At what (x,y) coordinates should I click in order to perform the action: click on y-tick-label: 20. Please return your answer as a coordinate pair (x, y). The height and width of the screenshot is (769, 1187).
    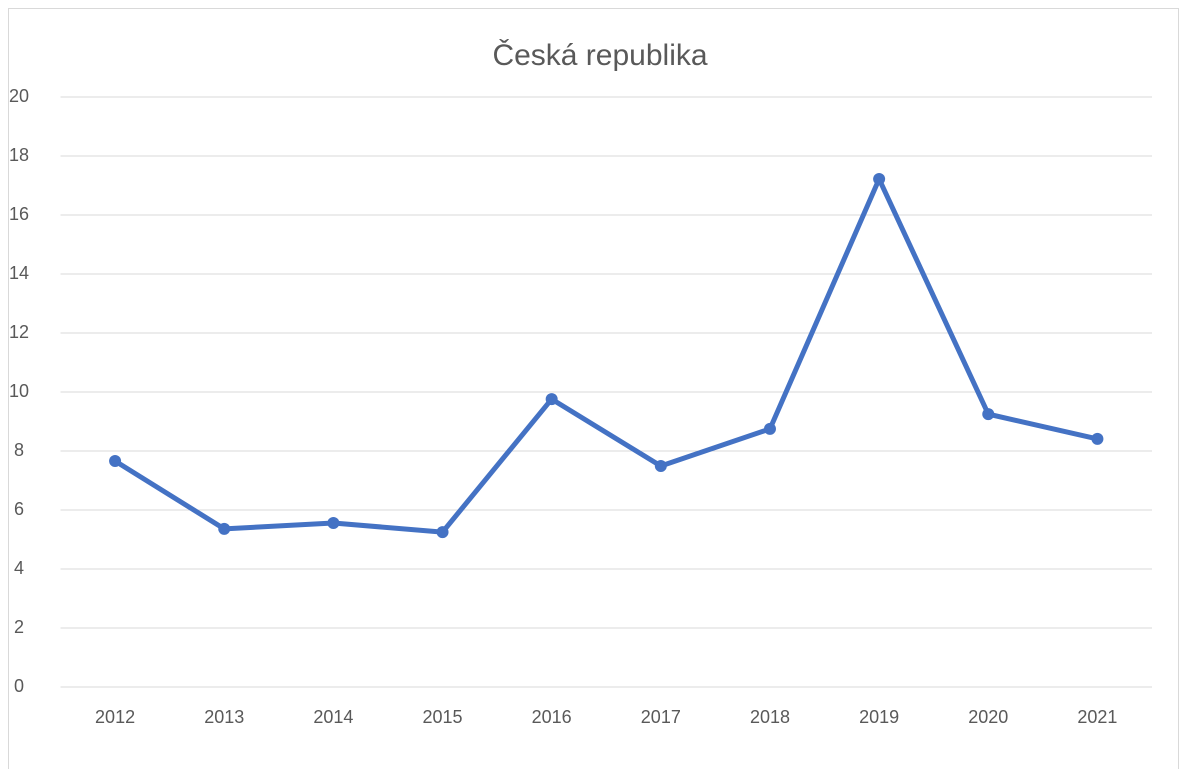
    Looking at the image, I should click on (19, 96).